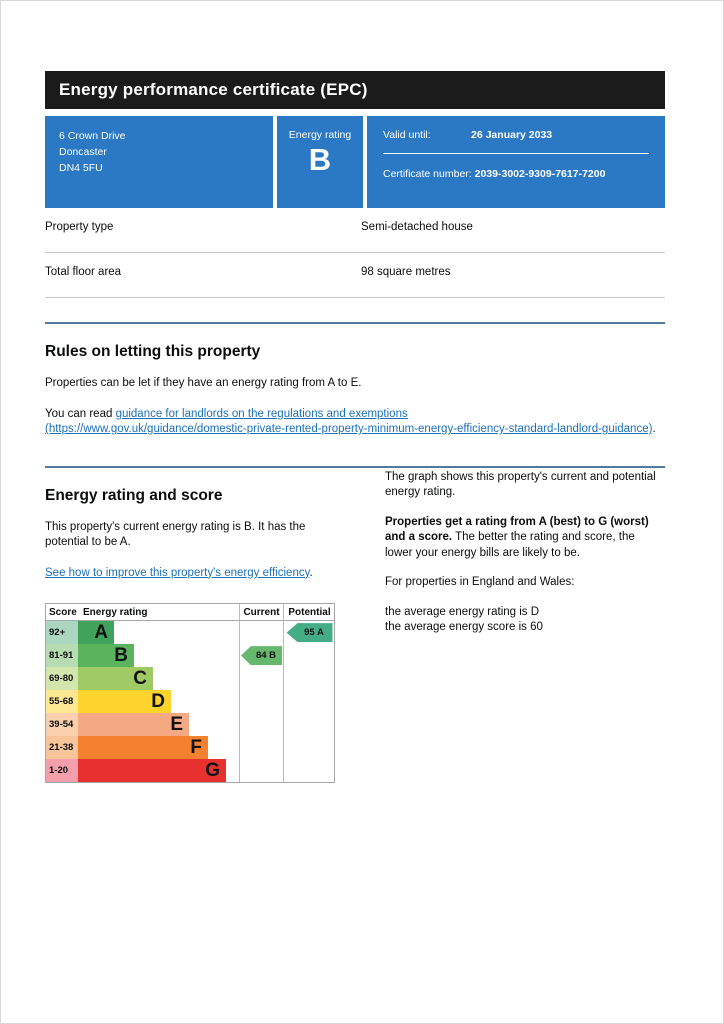 Image resolution: width=724 pixels, height=1024 pixels. I want to click on band-bar-e: E, so click(133, 725).